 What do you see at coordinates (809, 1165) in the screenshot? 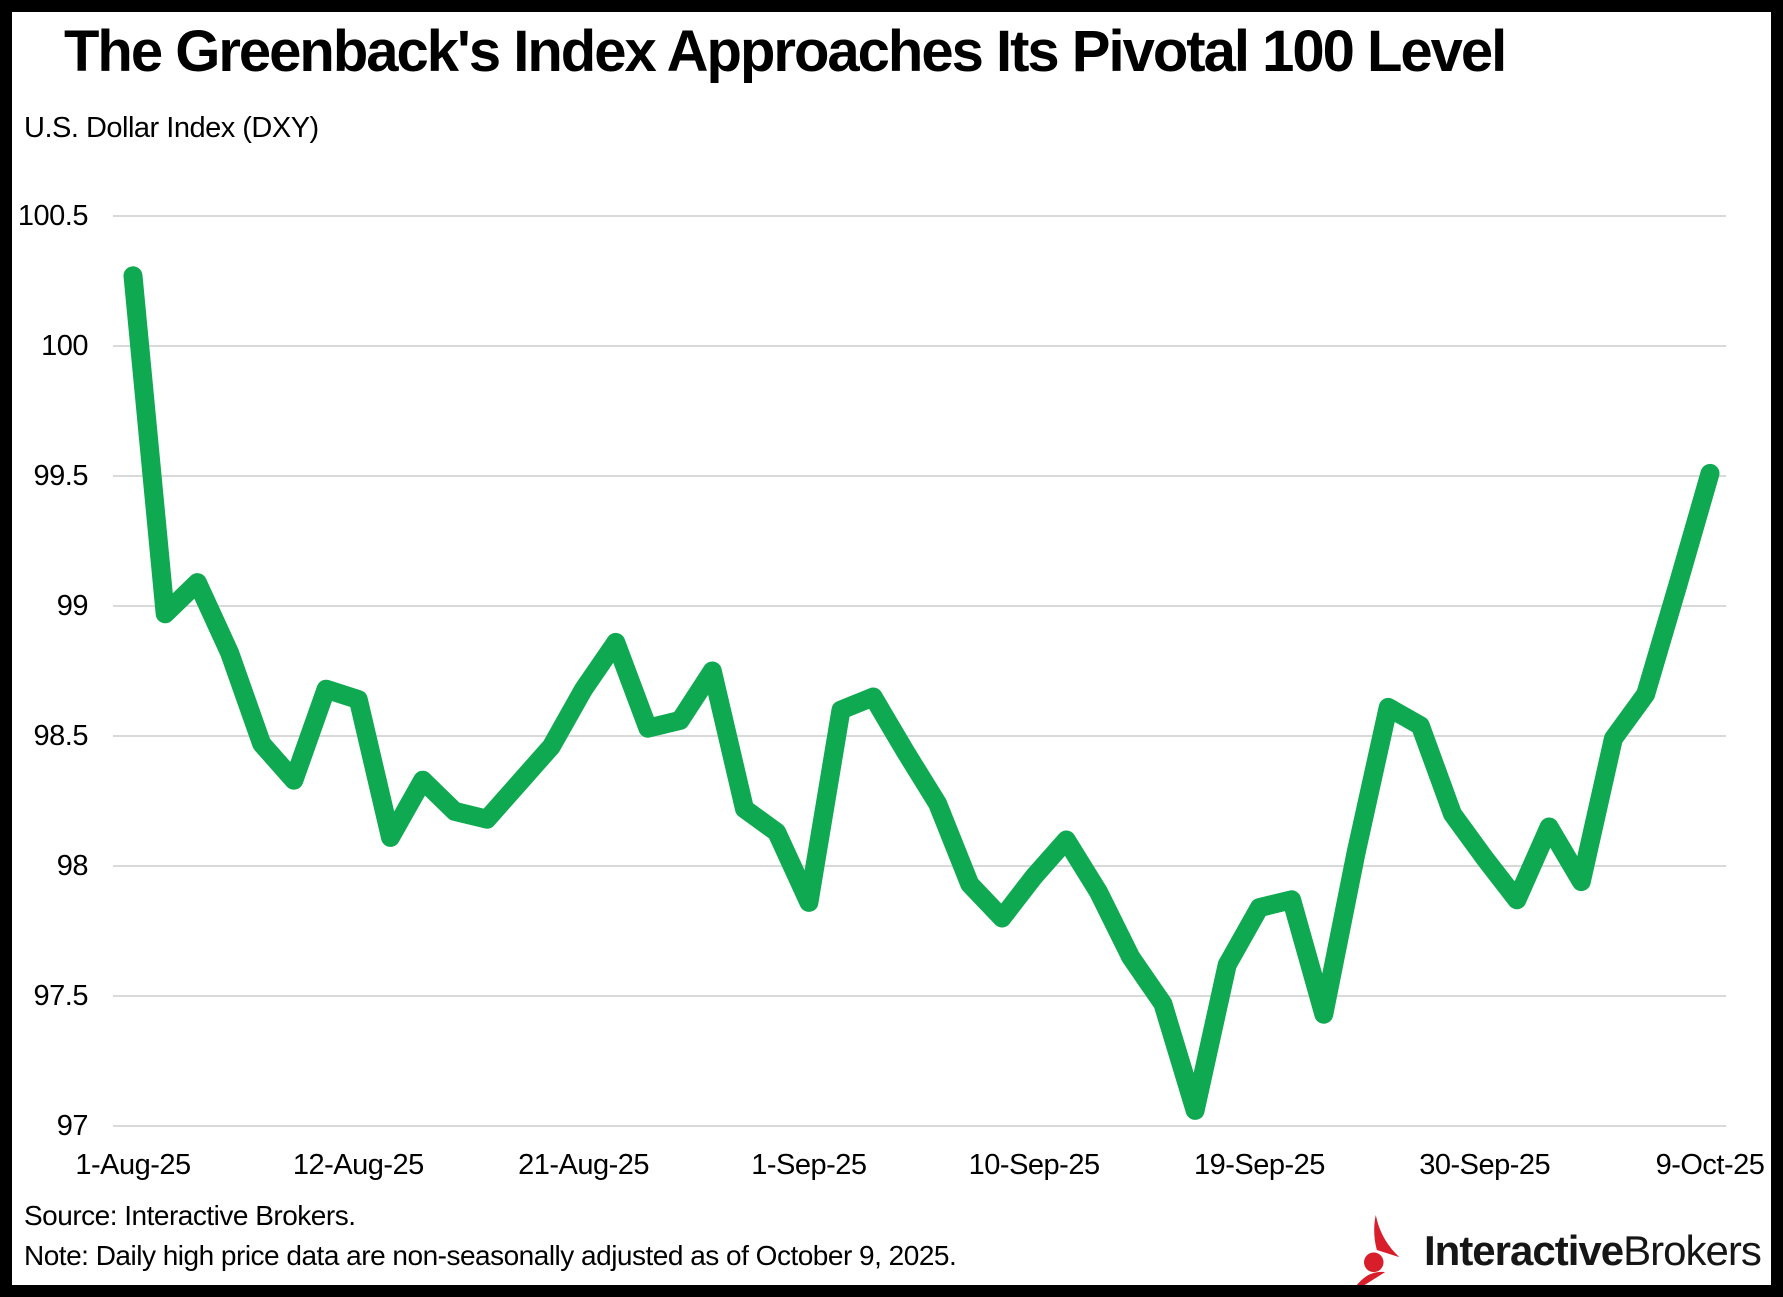
I see `x-tick-label: 1-Sep-25` at bounding box center [809, 1165].